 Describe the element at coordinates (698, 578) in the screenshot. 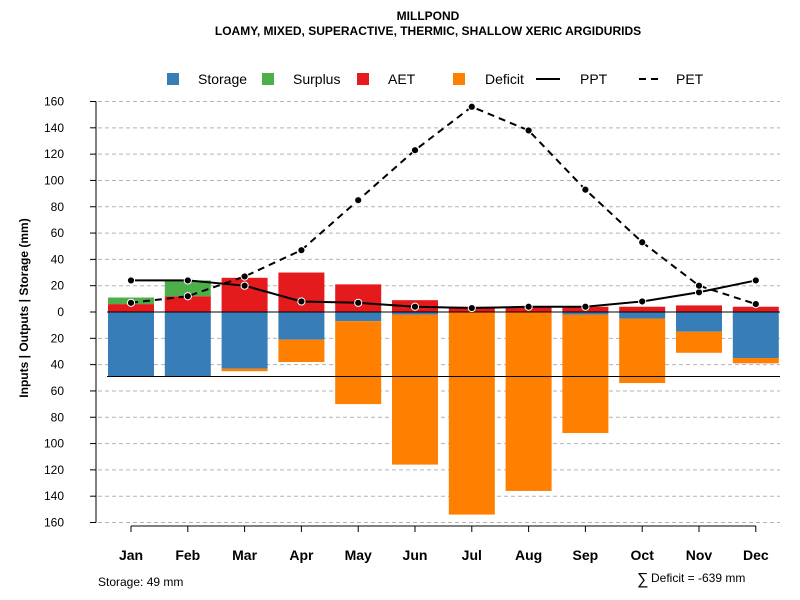

I see `deficit-annotation: Deficit = -639 mm` at that location.